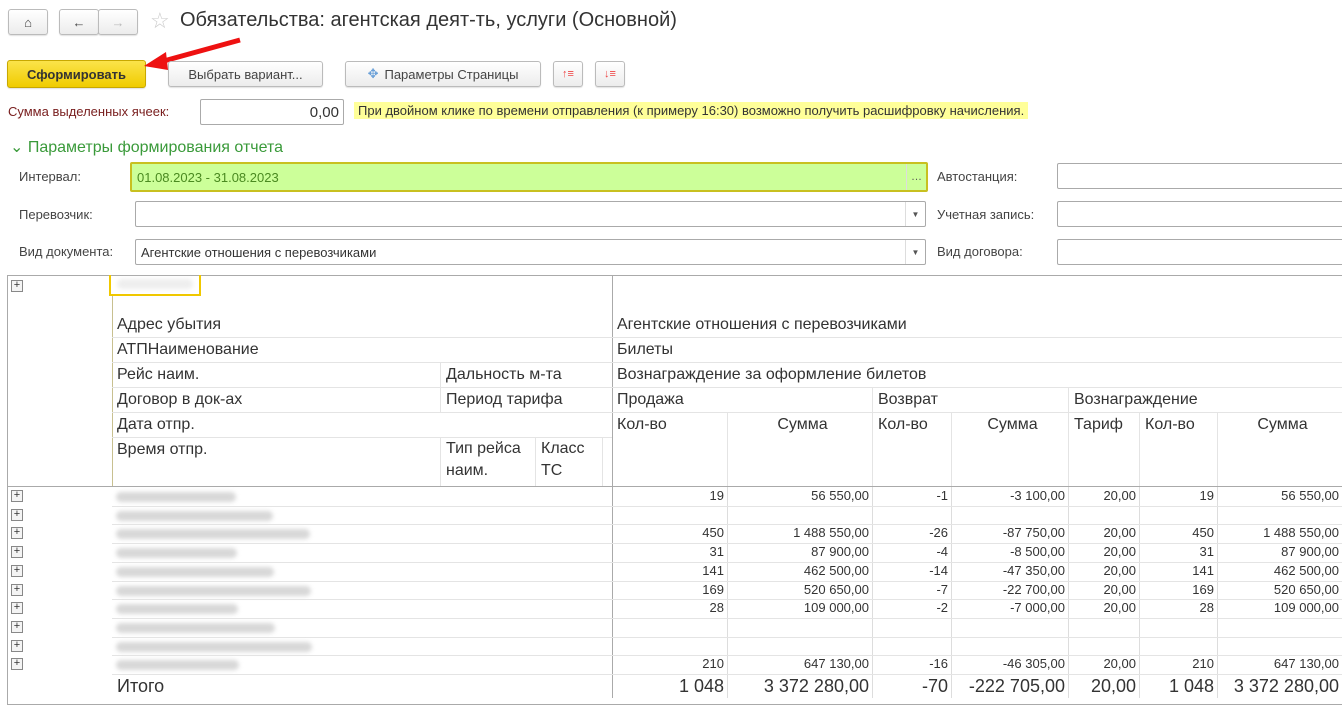  Describe the element at coordinates (50, 176) in the screenshot. I see `interval-label: Интервал:` at that location.